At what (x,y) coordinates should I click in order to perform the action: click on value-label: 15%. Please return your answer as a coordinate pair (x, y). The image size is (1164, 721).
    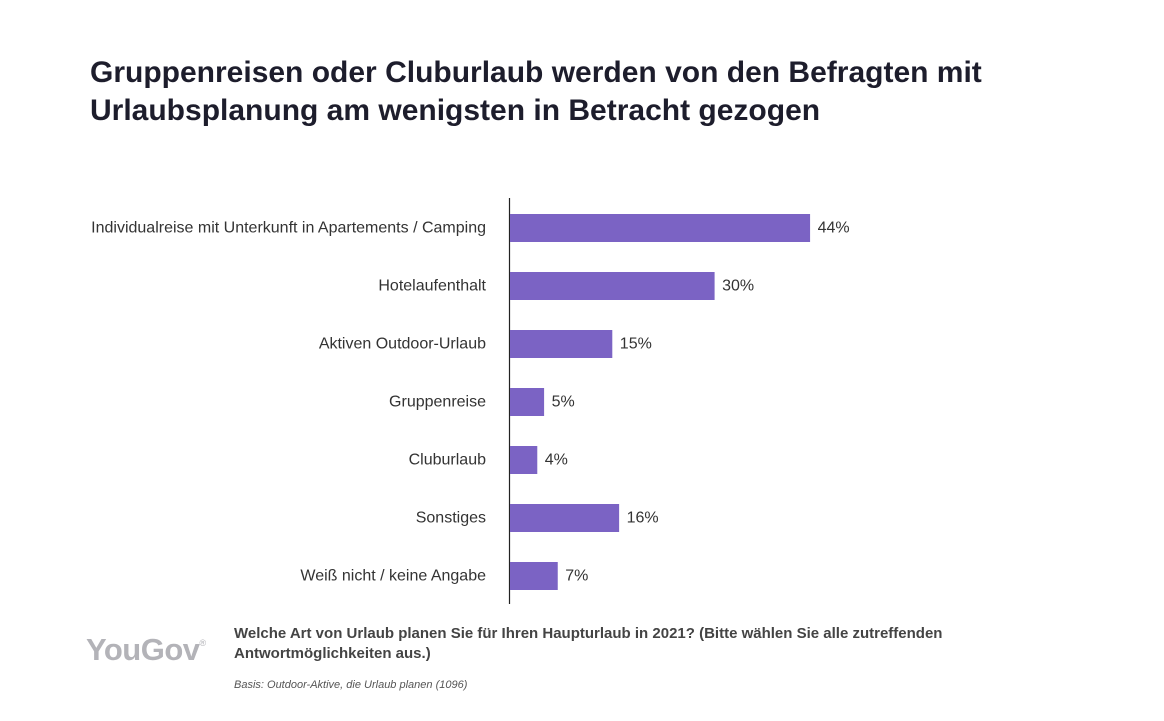
    Looking at the image, I should click on (636, 344).